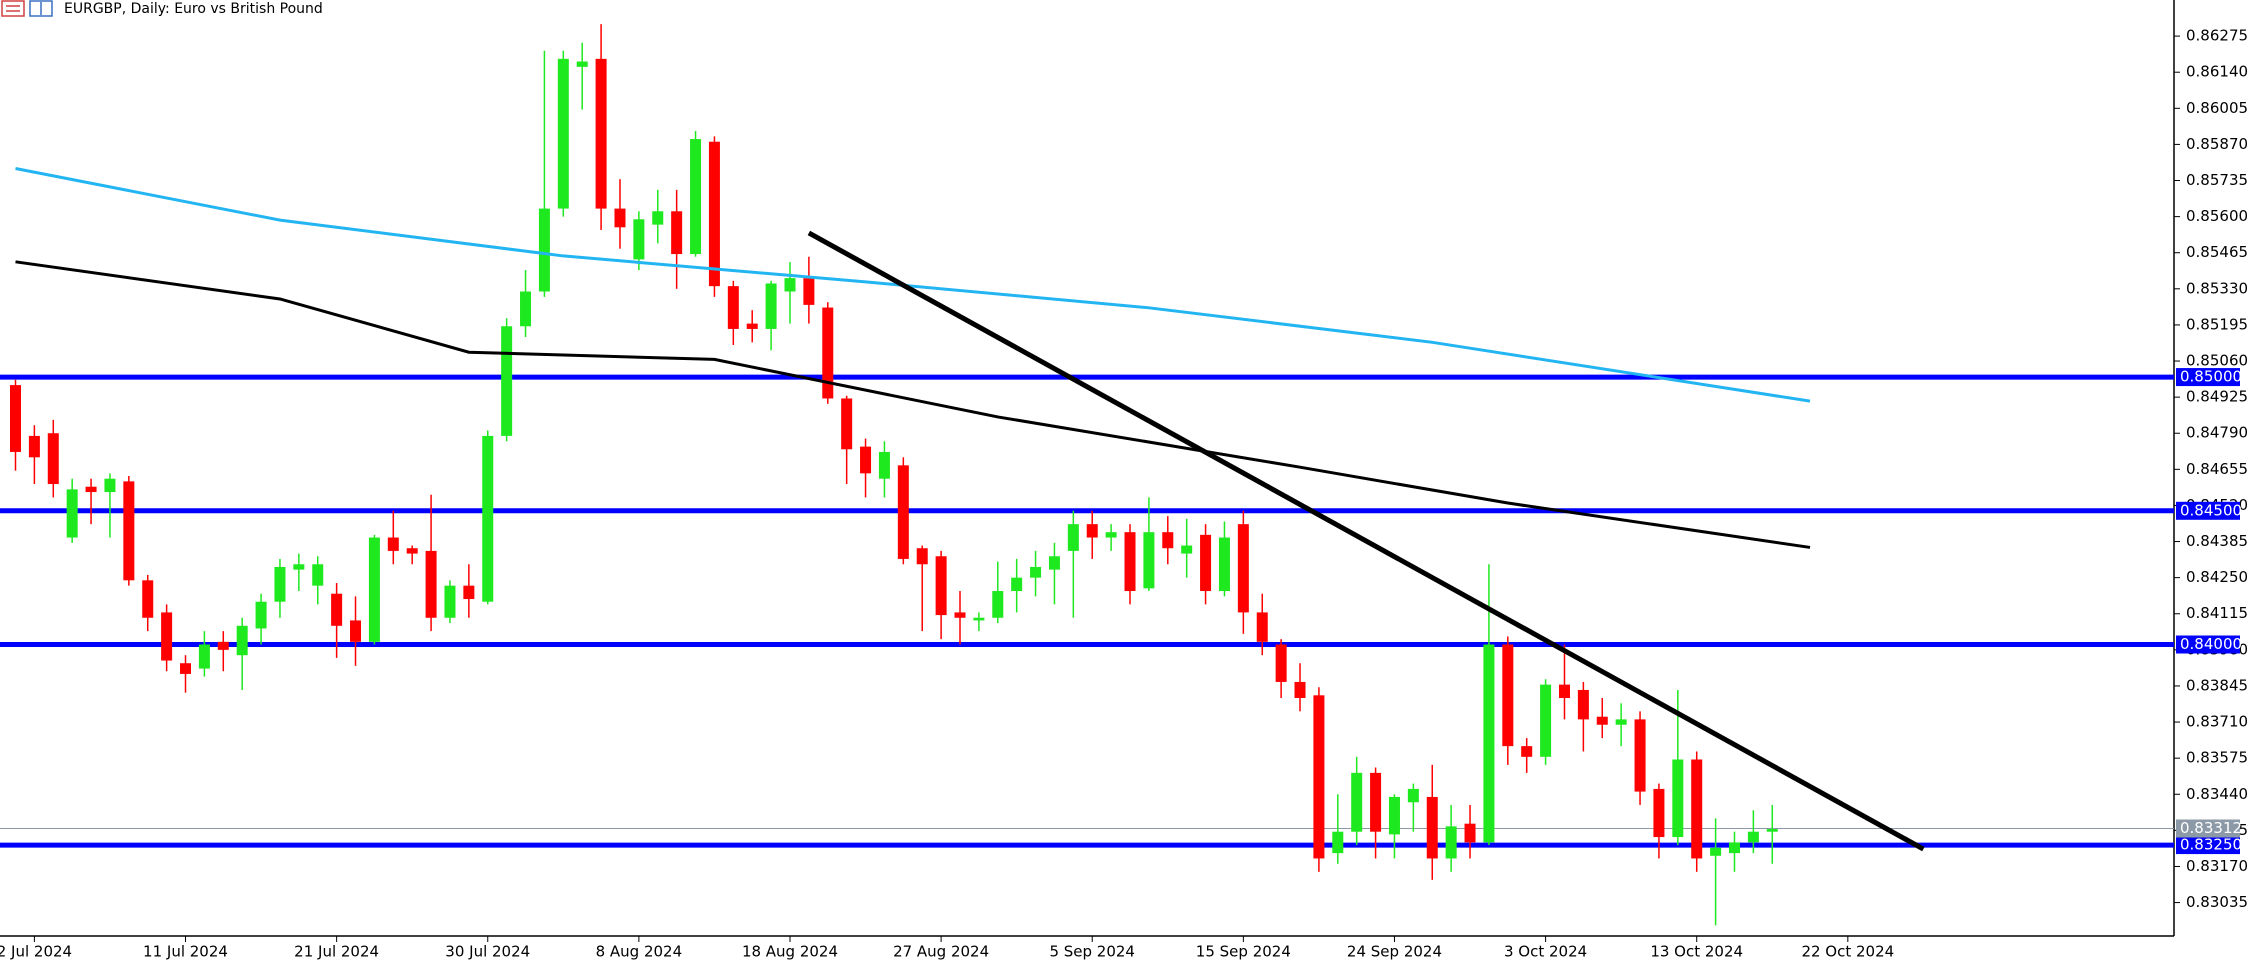  Describe the element at coordinates (1696, 952) in the screenshot. I see `x-tick-label: 13 Oct 2024` at that location.